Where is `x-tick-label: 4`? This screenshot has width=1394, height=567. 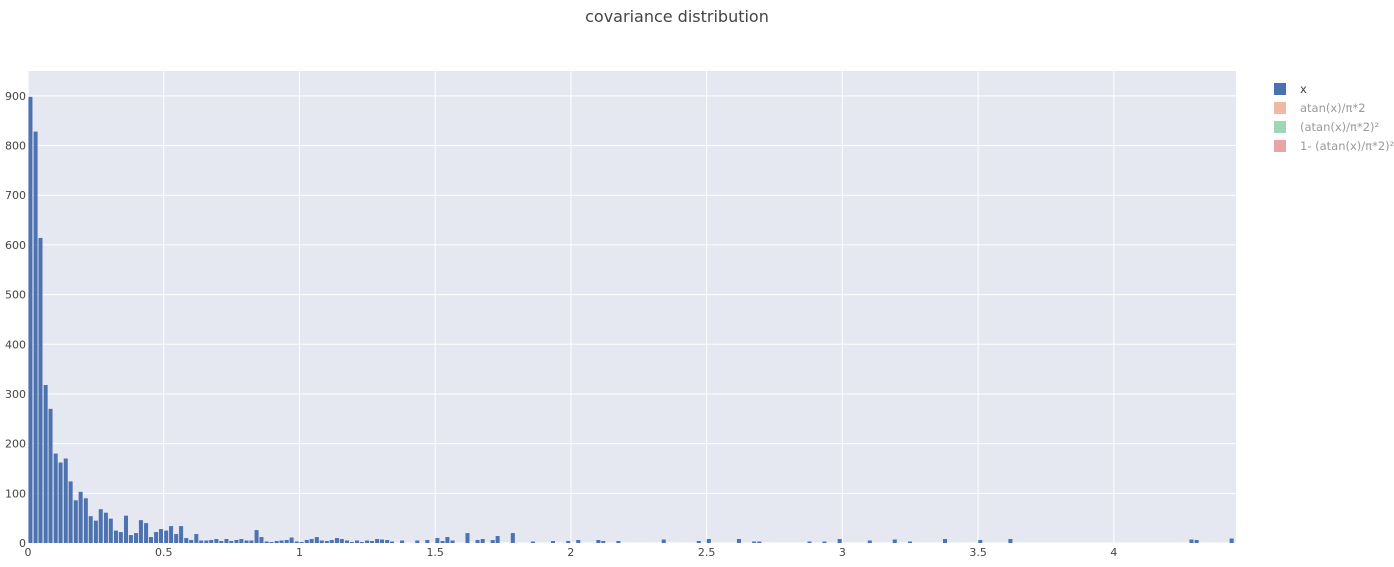 x-tick-label: 4 is located at coordinates (1113, 552).